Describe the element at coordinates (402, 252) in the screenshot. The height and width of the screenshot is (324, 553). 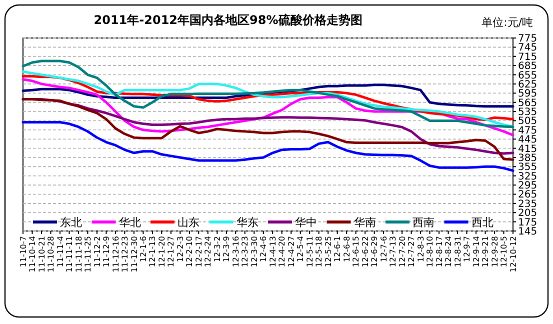
I see `x-tick-label: 12-7-20` at that location.